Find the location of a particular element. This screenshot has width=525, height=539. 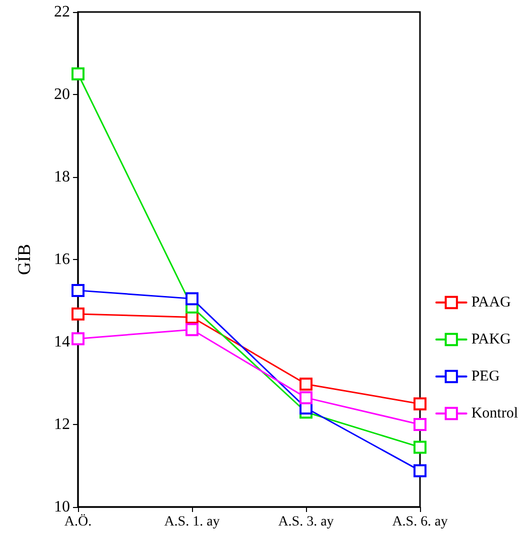

legend-label: PAAG is located at coordinates (491, 302).